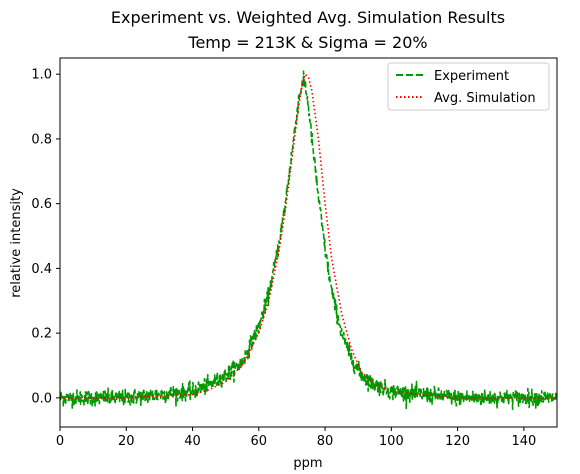 The height and width of the screenshot is (474, 580). Describe the element at coordinates (307, 463) in the screenshot. I see `x-axis-label: ppm` at that location.